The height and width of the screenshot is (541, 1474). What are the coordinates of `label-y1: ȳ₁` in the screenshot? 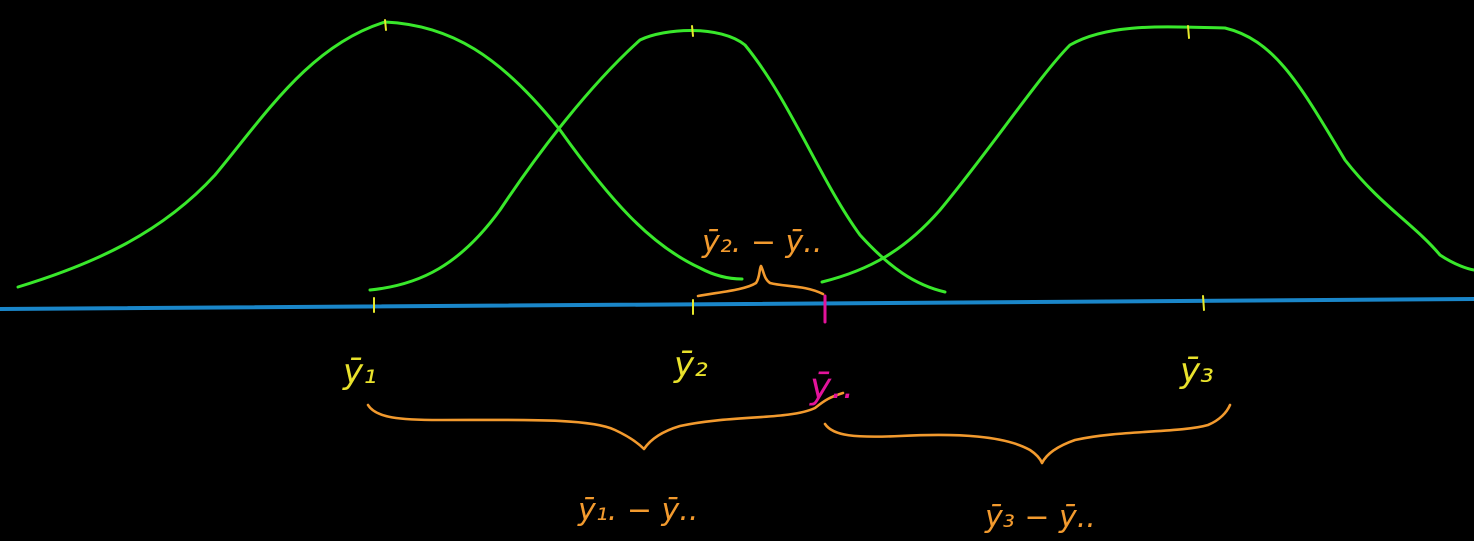 It's located at (359, 372).